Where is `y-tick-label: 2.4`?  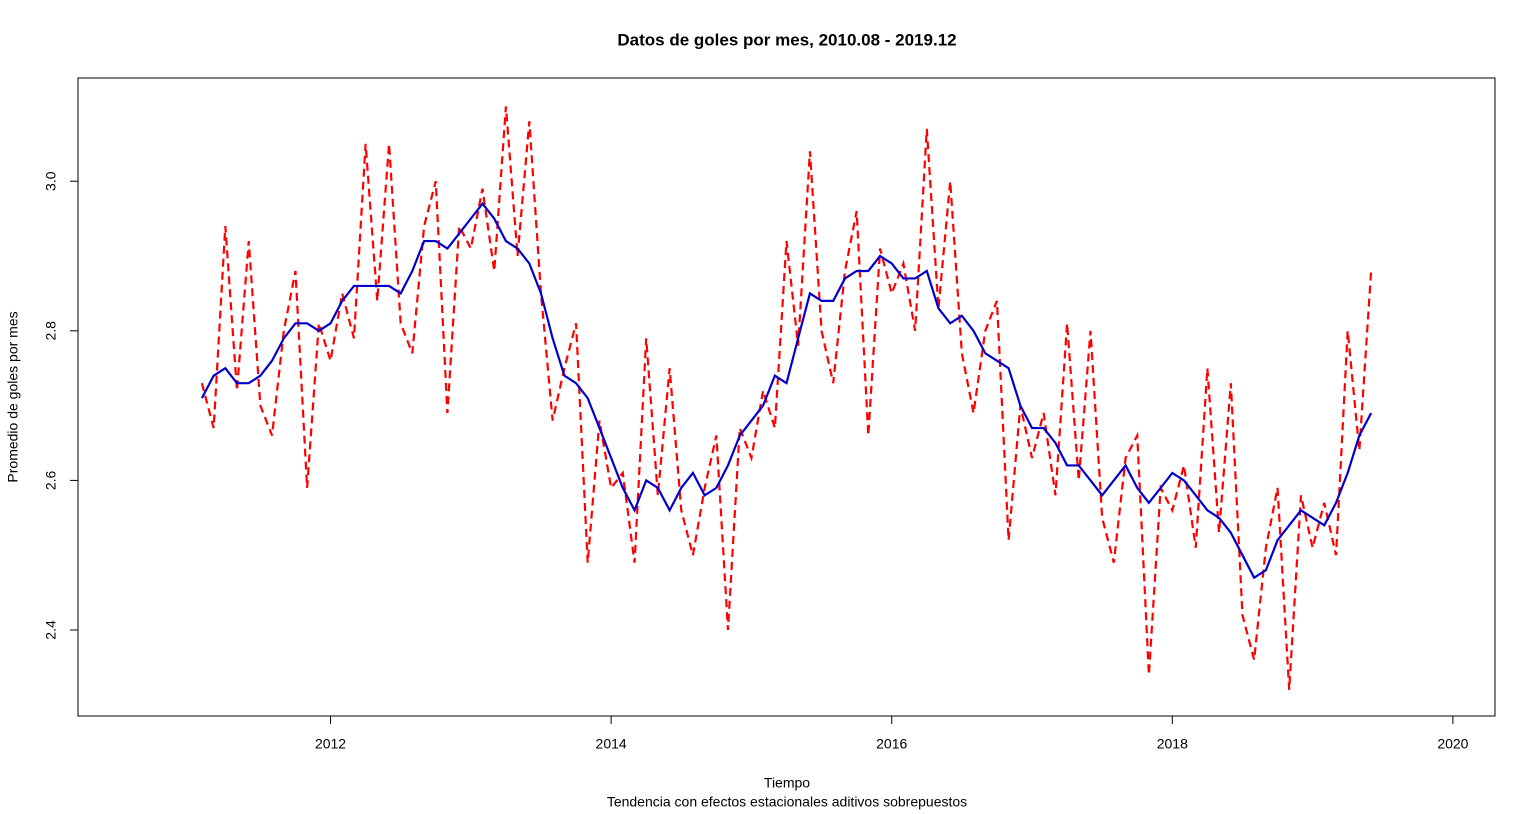
y-tick-label: 2.4 is located at coordinates (51, 630).